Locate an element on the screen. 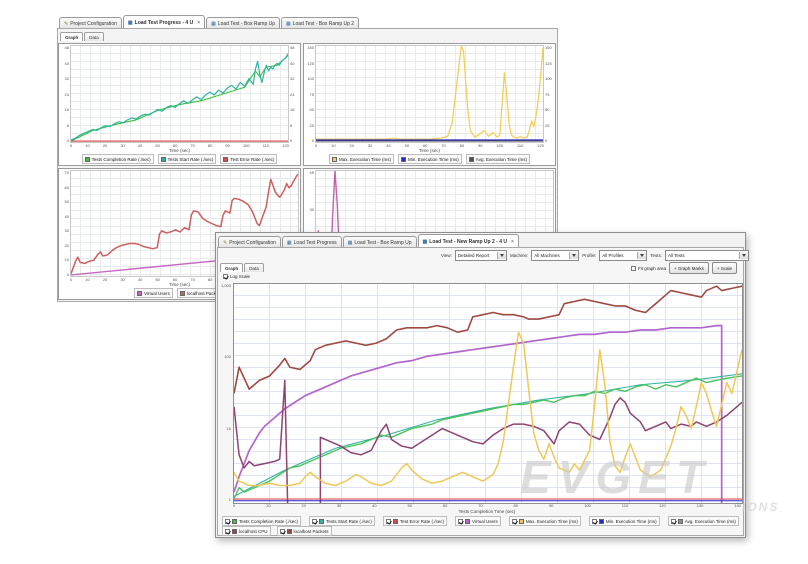 This screenshot has width=808, height=564. log-scale-label: Log Scale is located at coordinates (240, 276).